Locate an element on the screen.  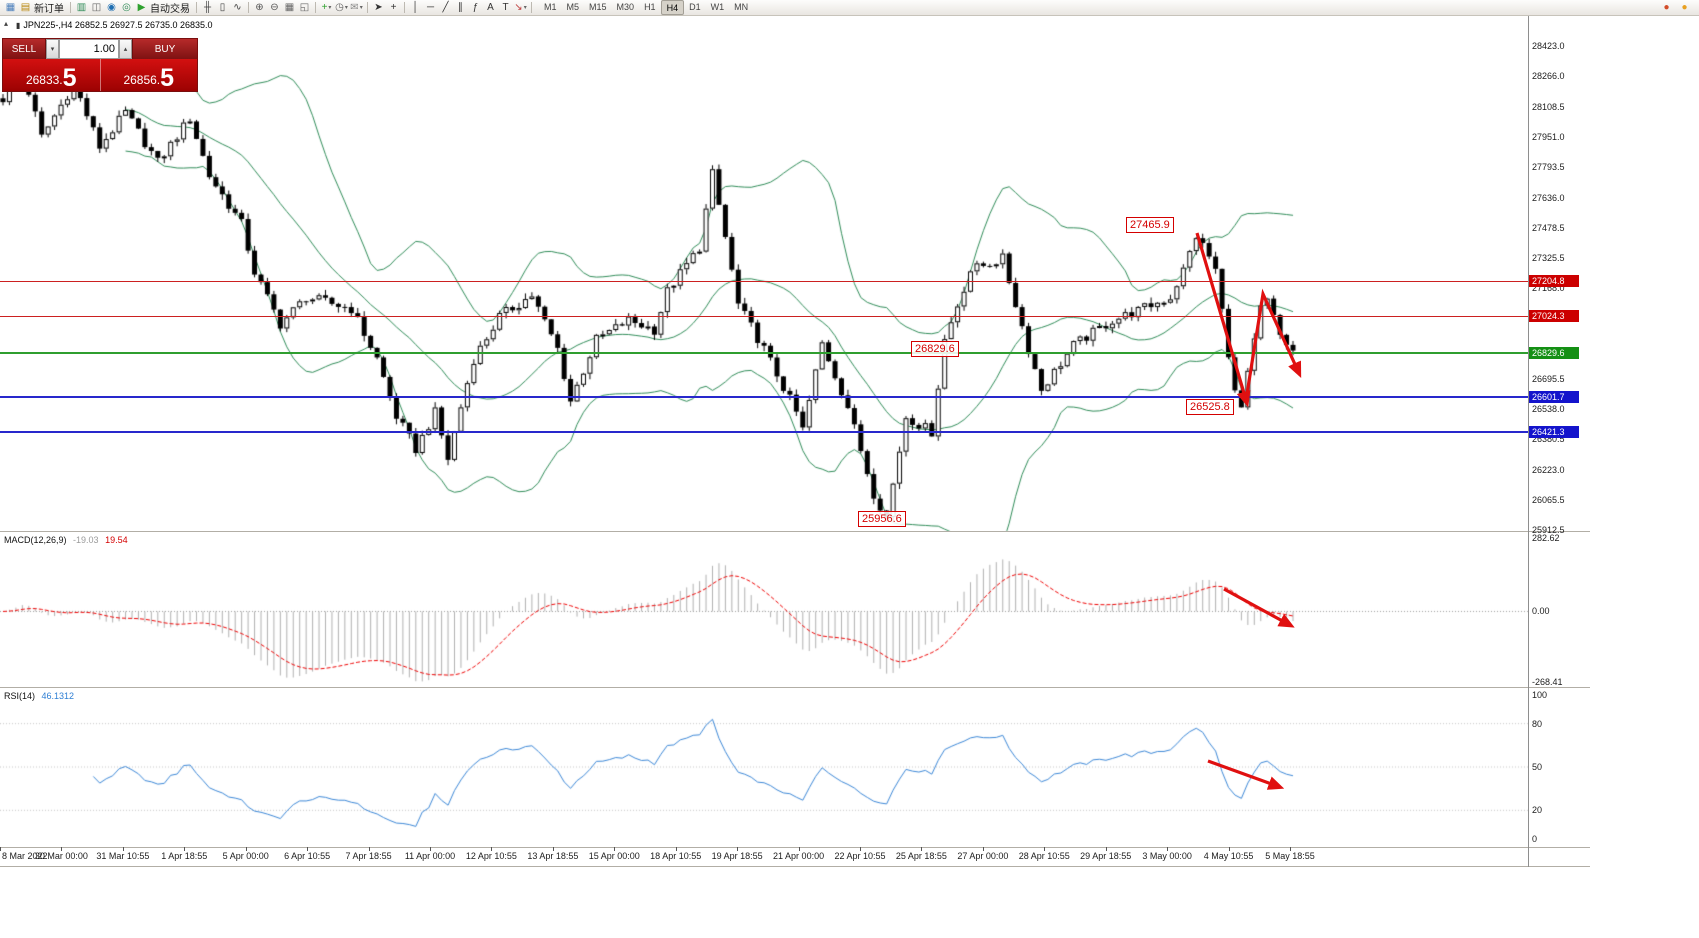
rsi-name: RSI(14) is located at coordinates (20, 696).